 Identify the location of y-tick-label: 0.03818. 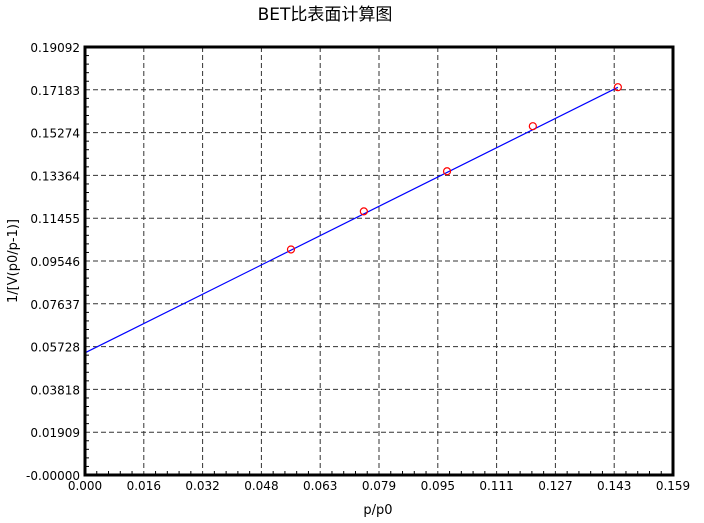
(55, 390).